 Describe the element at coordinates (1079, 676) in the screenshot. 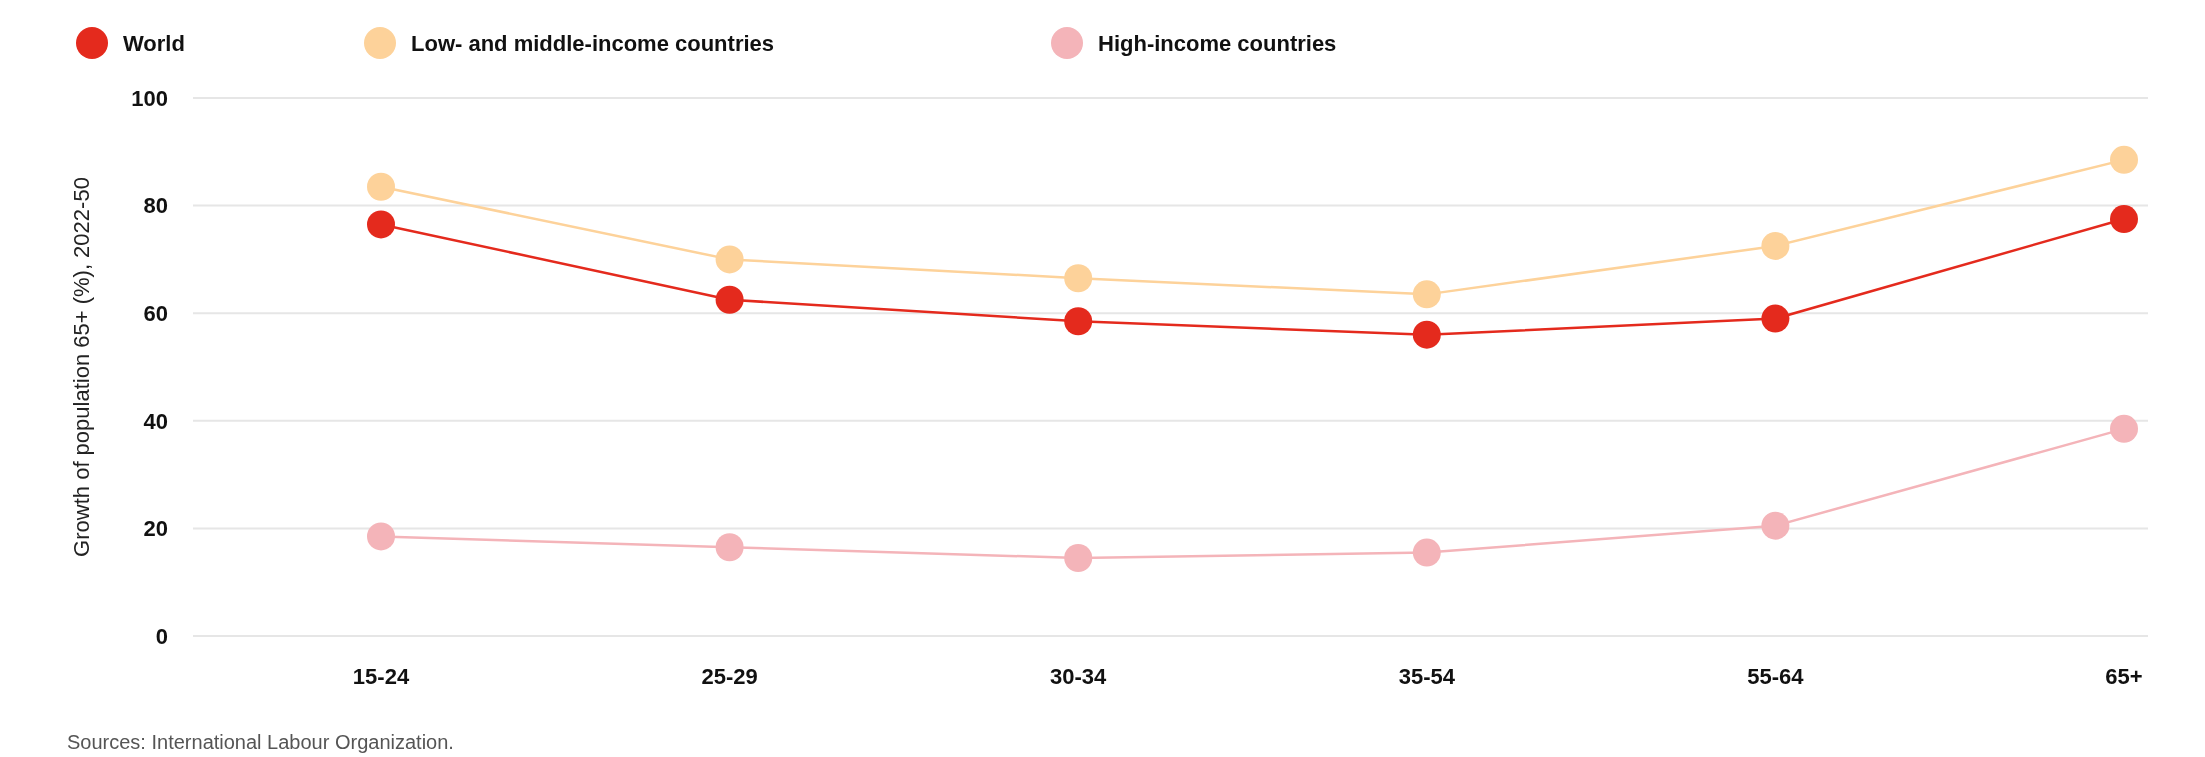

I see `x-tick-label: 30-34` at that location.